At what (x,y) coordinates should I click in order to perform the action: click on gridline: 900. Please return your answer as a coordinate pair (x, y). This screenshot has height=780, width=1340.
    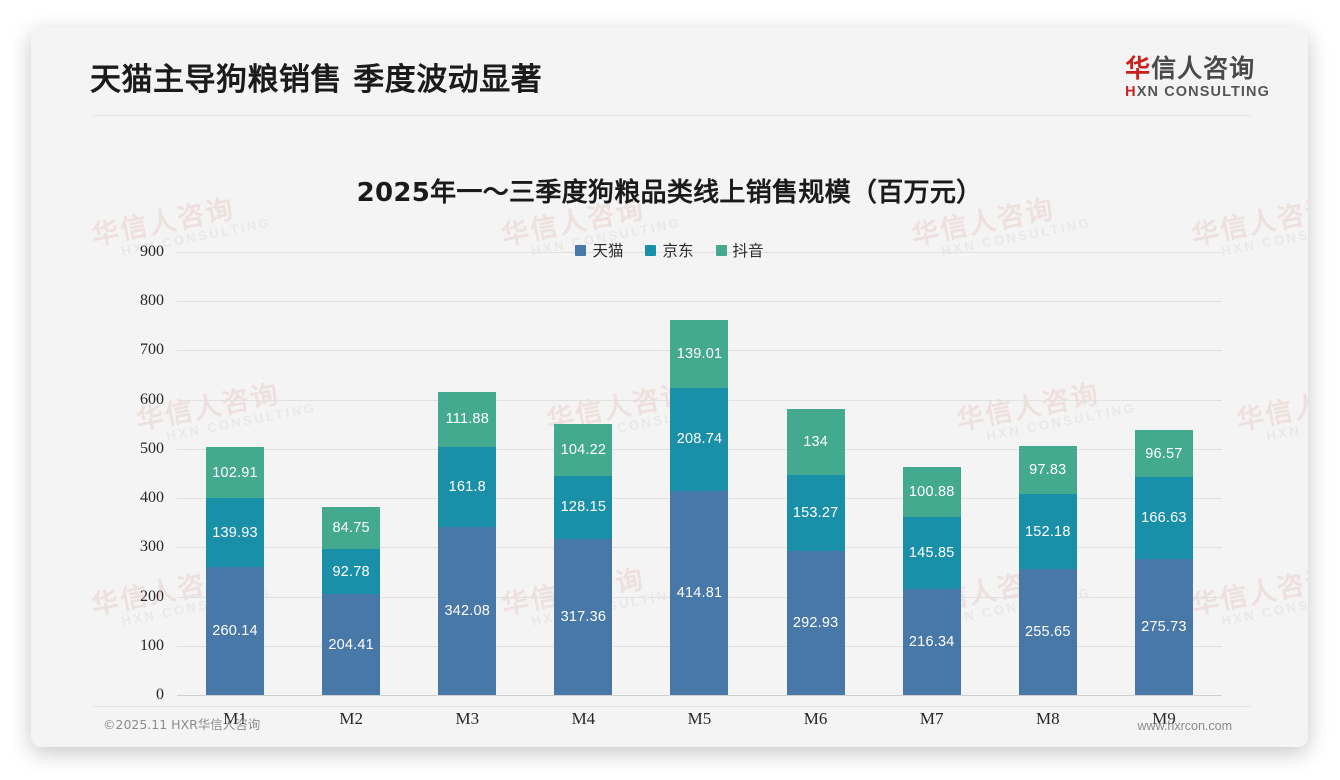
    Looking at the image, I should click on (681, 251).